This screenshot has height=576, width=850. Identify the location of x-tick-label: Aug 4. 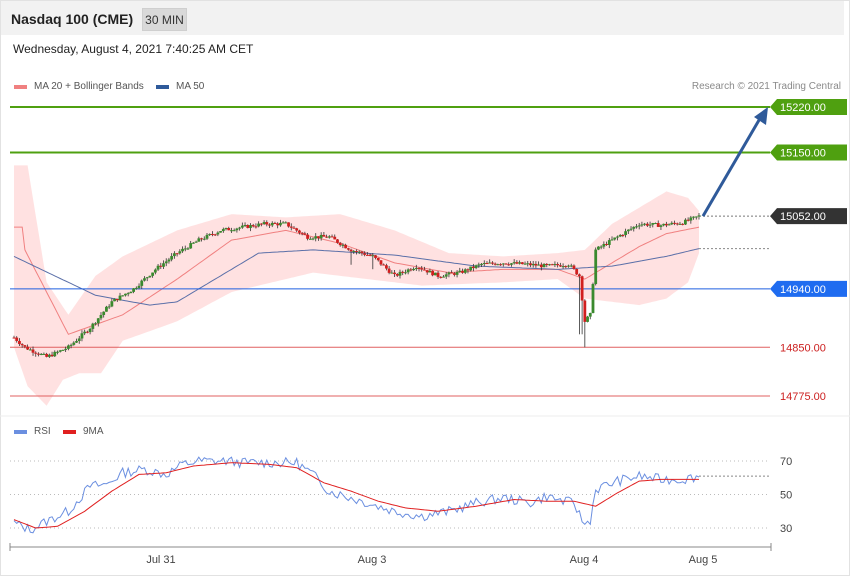
(584, 560).